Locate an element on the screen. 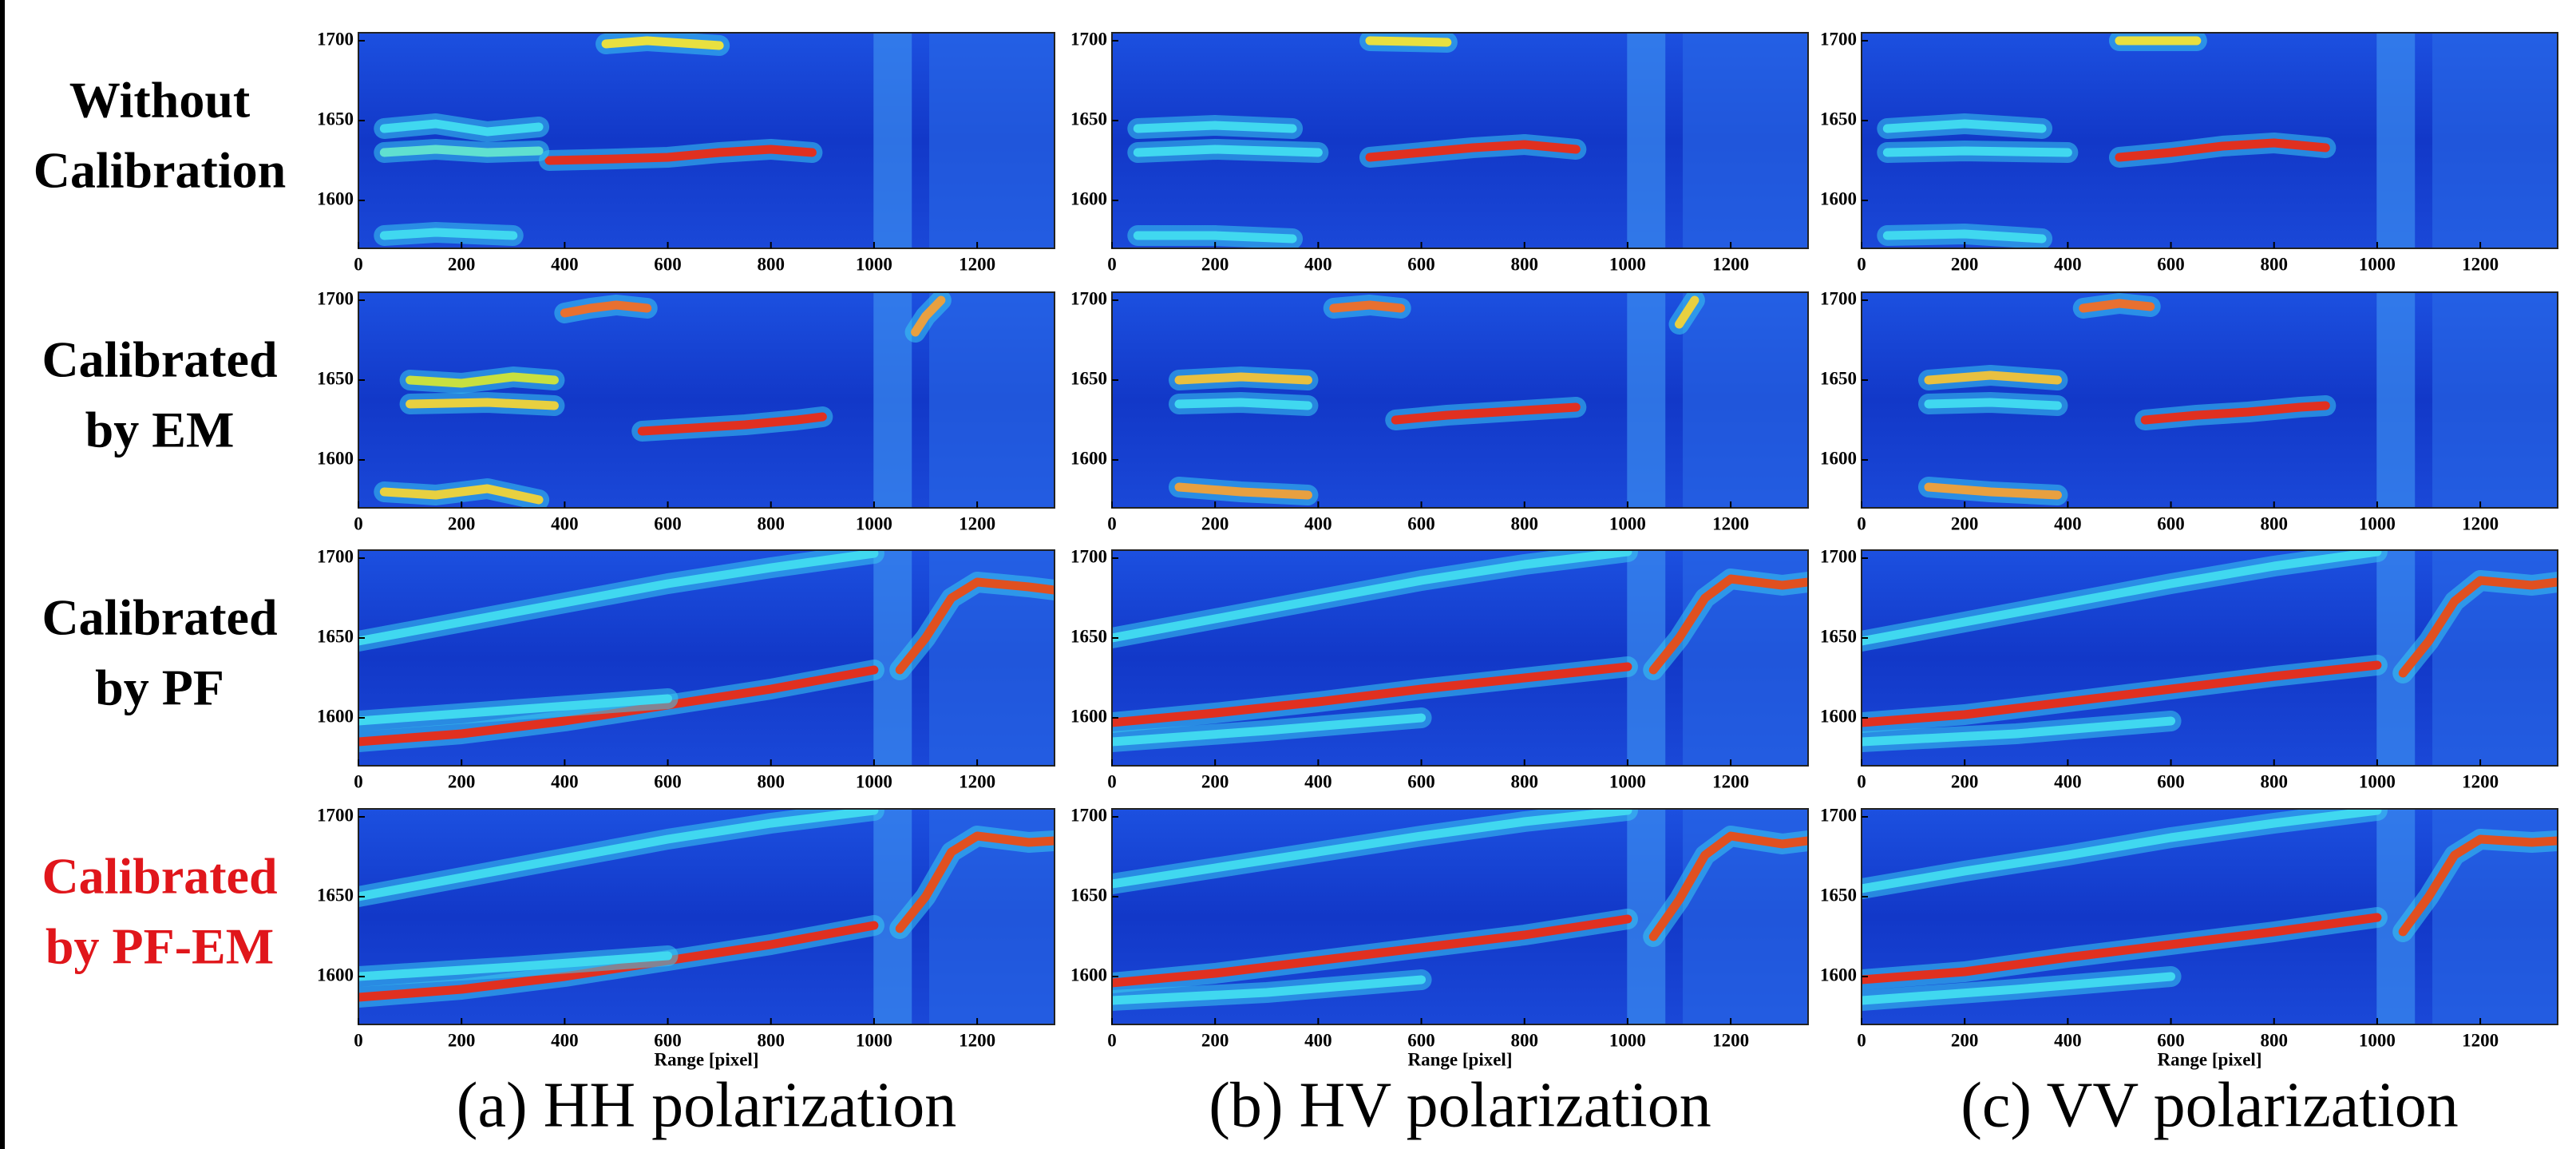  row-label: by PF-EM is located at coordinates (160, 947).